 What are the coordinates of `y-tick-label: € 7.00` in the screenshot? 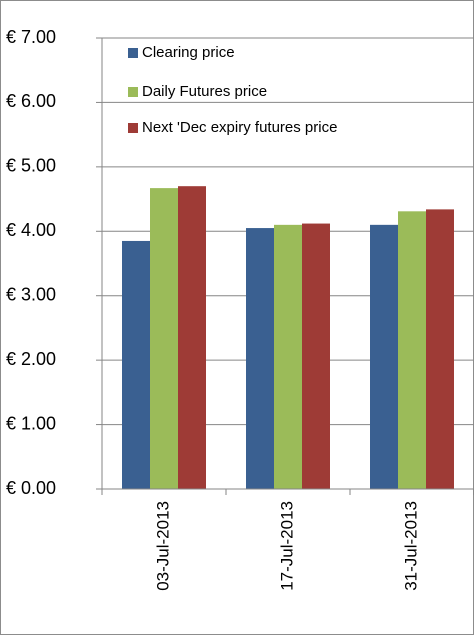 It's located at (31, 37).